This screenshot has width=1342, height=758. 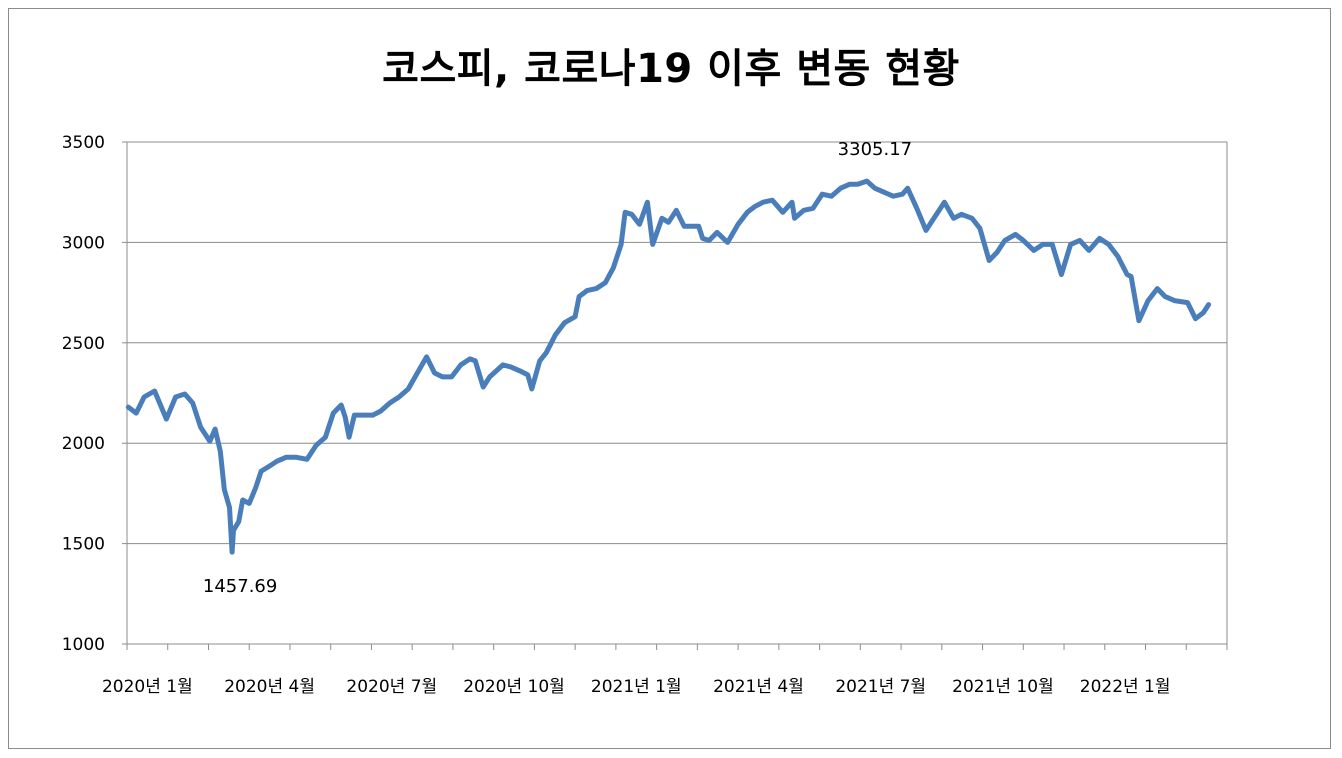 What do you see at coordinates (83, 645) in the screenshot?
I see `y-tick-label: 1000` at bounding box center [83, 645].